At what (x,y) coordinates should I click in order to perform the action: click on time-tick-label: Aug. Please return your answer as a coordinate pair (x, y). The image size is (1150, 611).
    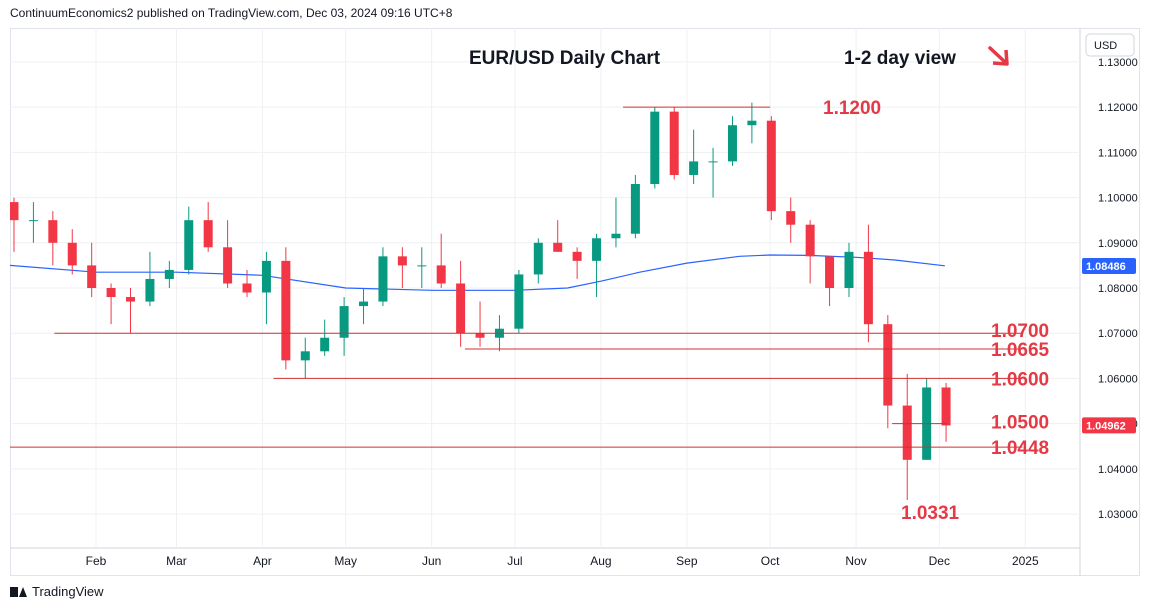
    Looking at the image, I should click on (600, 561).